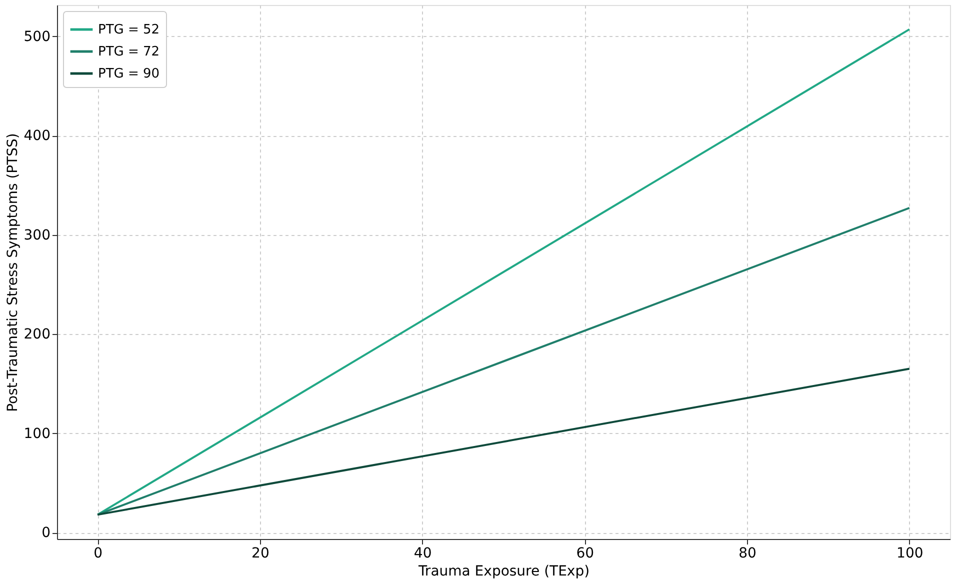  I want to click on legend-label: PTG = 90, so click(129, 74).